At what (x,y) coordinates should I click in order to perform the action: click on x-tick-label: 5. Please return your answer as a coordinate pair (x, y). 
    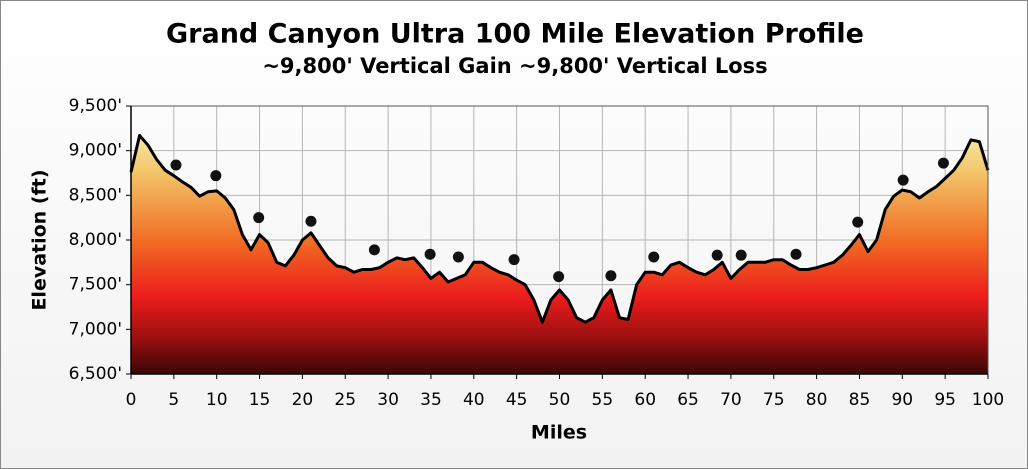
    Looking at the image, I should click on (173, 400).